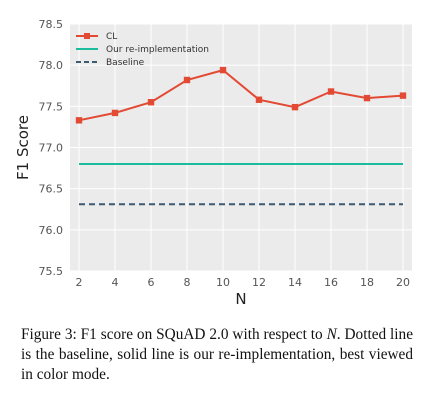  What do you see at coordinates (151, 282) in the screenshot?
I see `x-tick-label: 6` at bounding box center [151, 282].